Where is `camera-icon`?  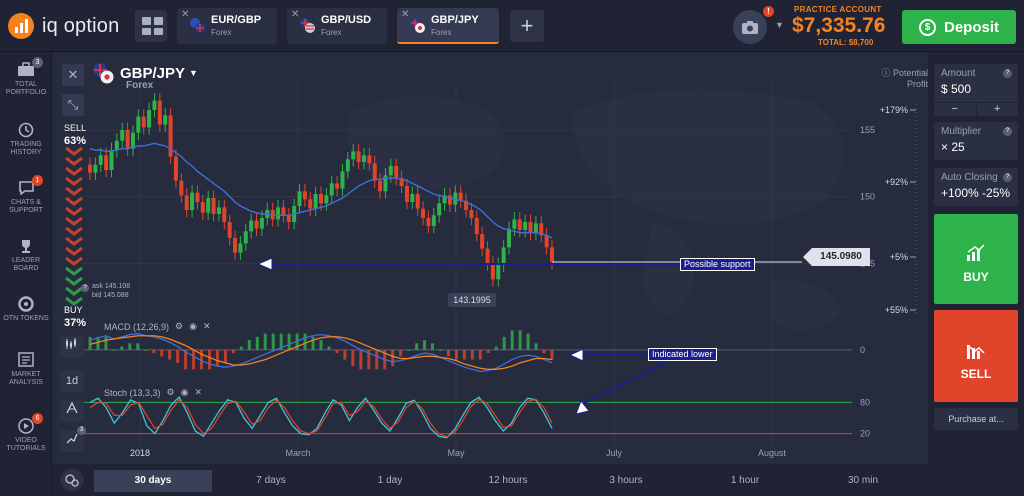 camera-icon is located at coordinates (750, 27).